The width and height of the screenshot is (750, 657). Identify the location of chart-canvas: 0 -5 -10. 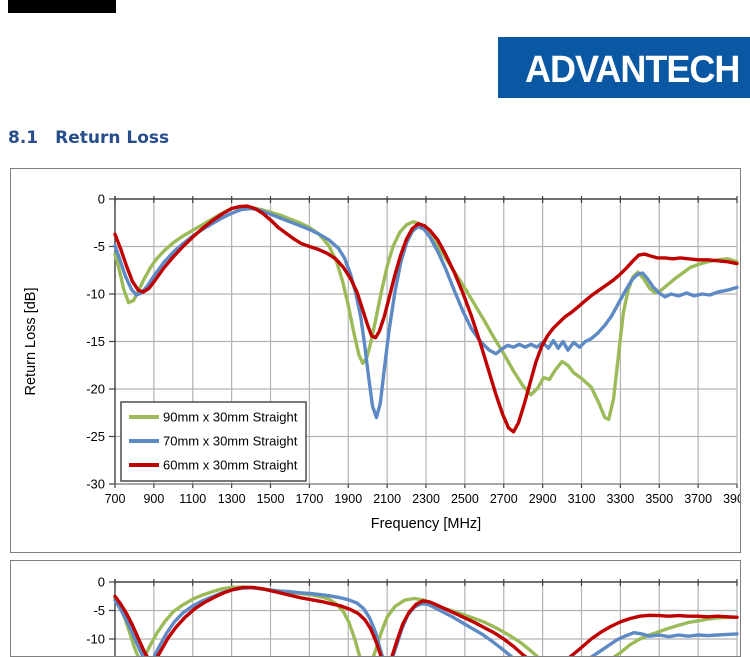
(412, 615).